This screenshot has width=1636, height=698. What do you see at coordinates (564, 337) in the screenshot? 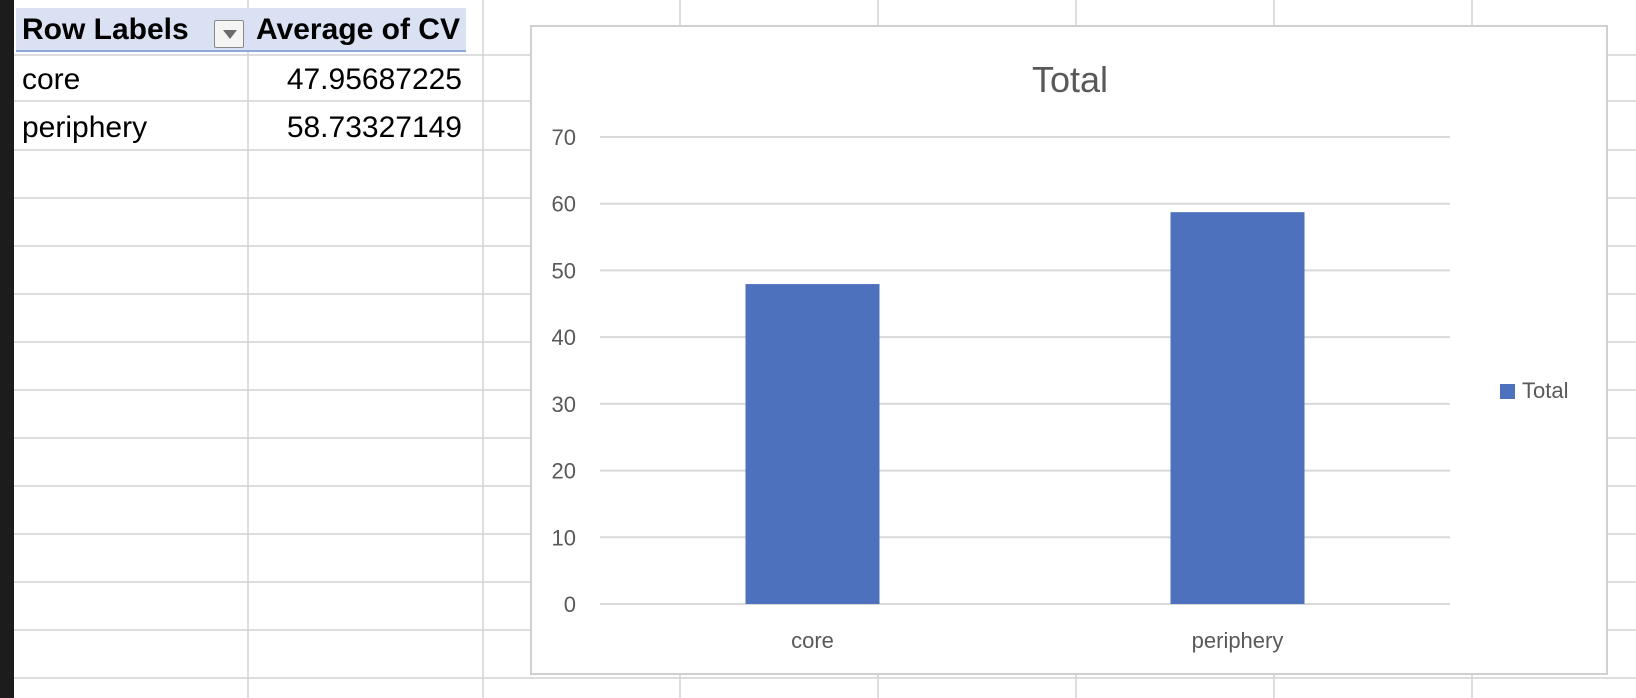
I see `y-tick-label: 40` at bounding box center [564, 337].